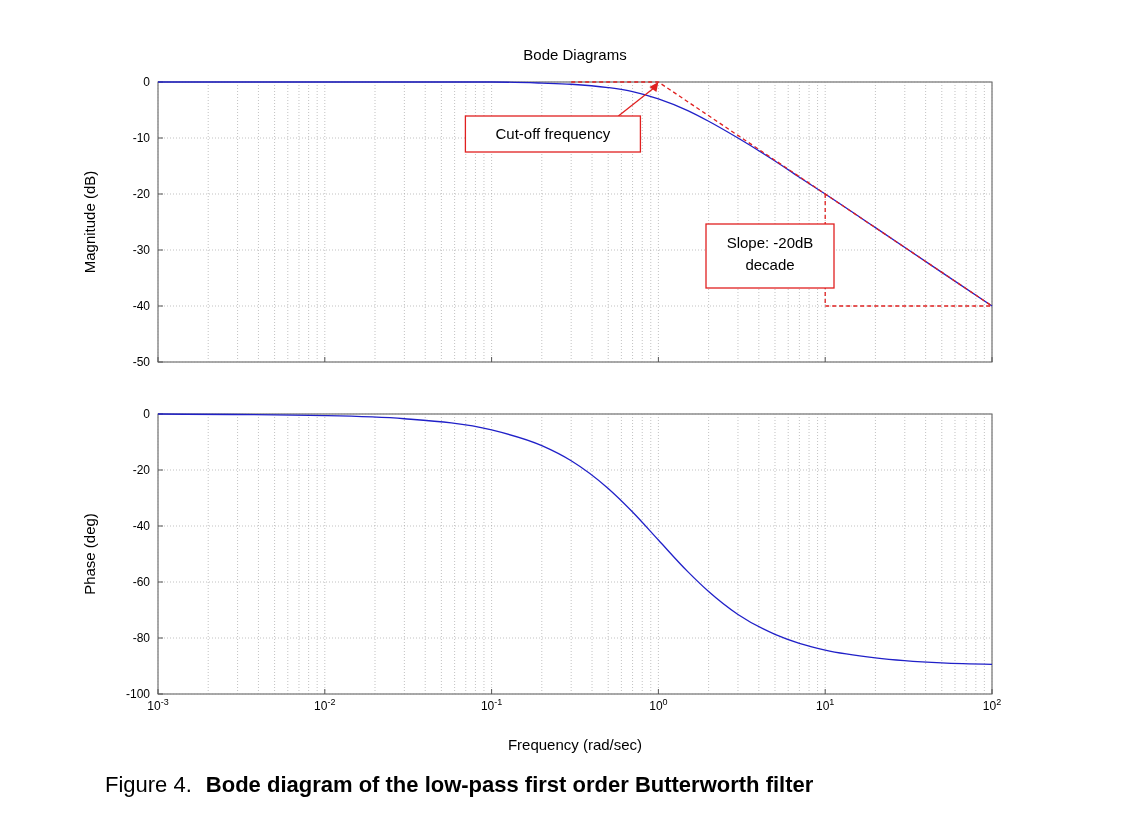 This screenshot has height=818, width=1127. Describe the element at coordinates (325, 705) in the screenshot. I see `x-tick-label: 10$^{-2}$` at that location.